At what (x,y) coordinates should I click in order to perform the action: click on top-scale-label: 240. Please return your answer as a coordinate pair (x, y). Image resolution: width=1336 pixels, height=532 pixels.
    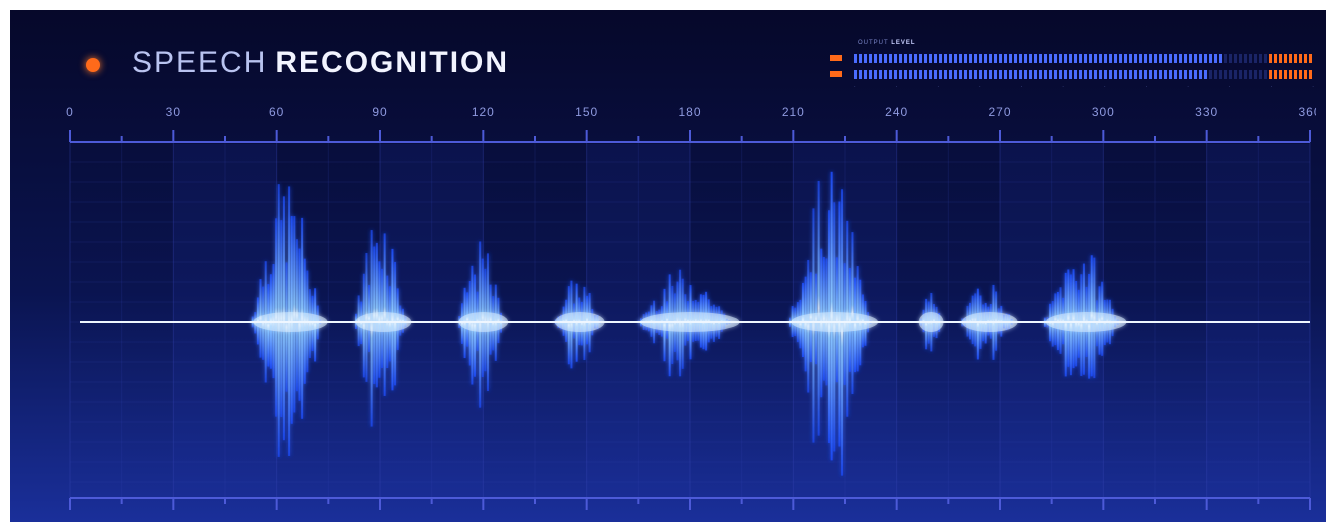
    Looking at the image, I should click on (896, 112).